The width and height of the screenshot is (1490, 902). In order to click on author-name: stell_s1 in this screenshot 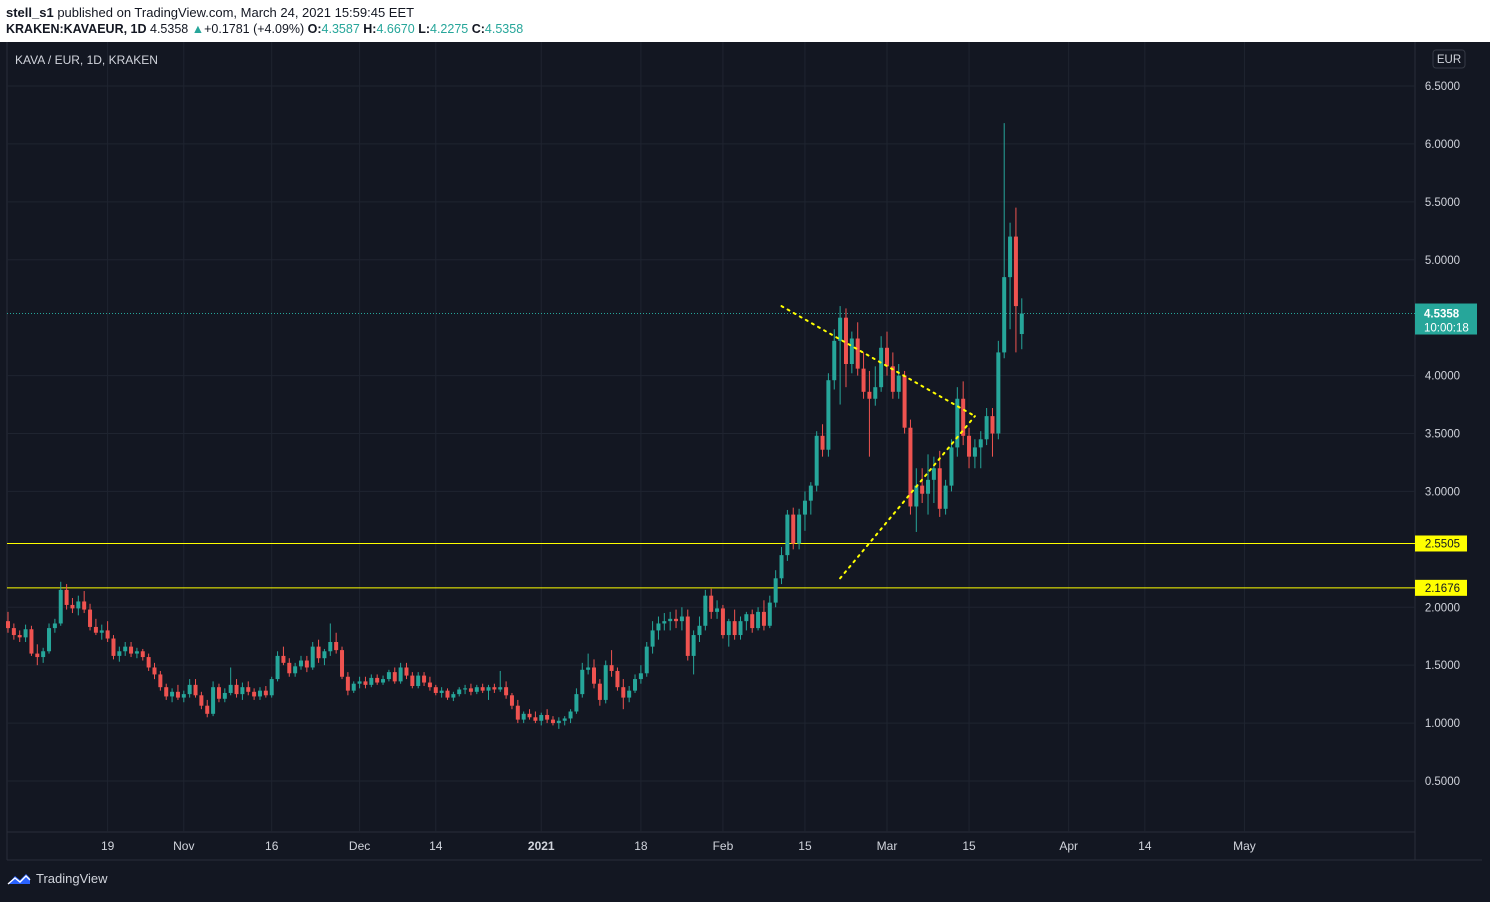, I will do `click(30, 12)`.